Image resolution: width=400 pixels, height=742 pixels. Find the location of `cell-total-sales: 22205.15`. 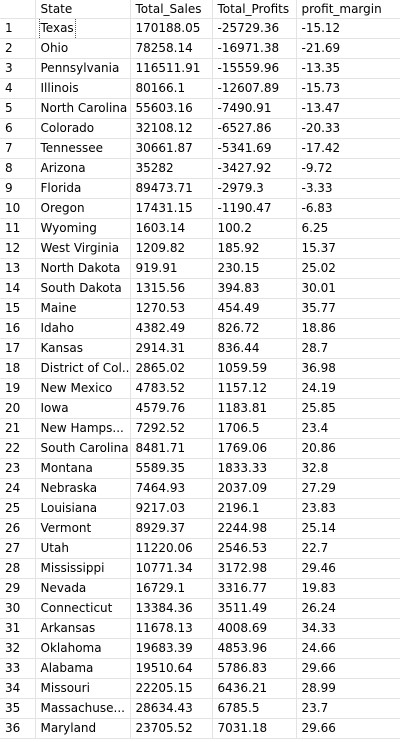

cell-total-sales: 22205.15 is located at coordinates (171, 688).